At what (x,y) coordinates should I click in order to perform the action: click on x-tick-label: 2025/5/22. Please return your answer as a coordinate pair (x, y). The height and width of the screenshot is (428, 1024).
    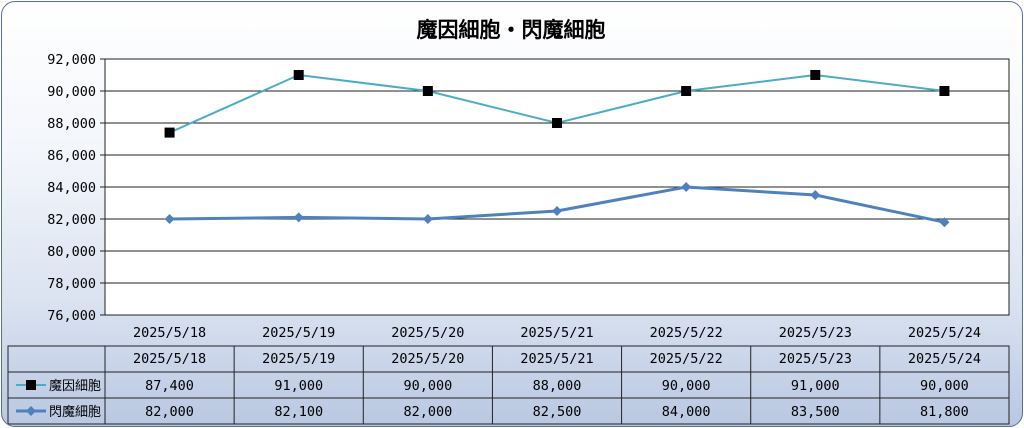
    Looking at the image, I should click on (686, 333).